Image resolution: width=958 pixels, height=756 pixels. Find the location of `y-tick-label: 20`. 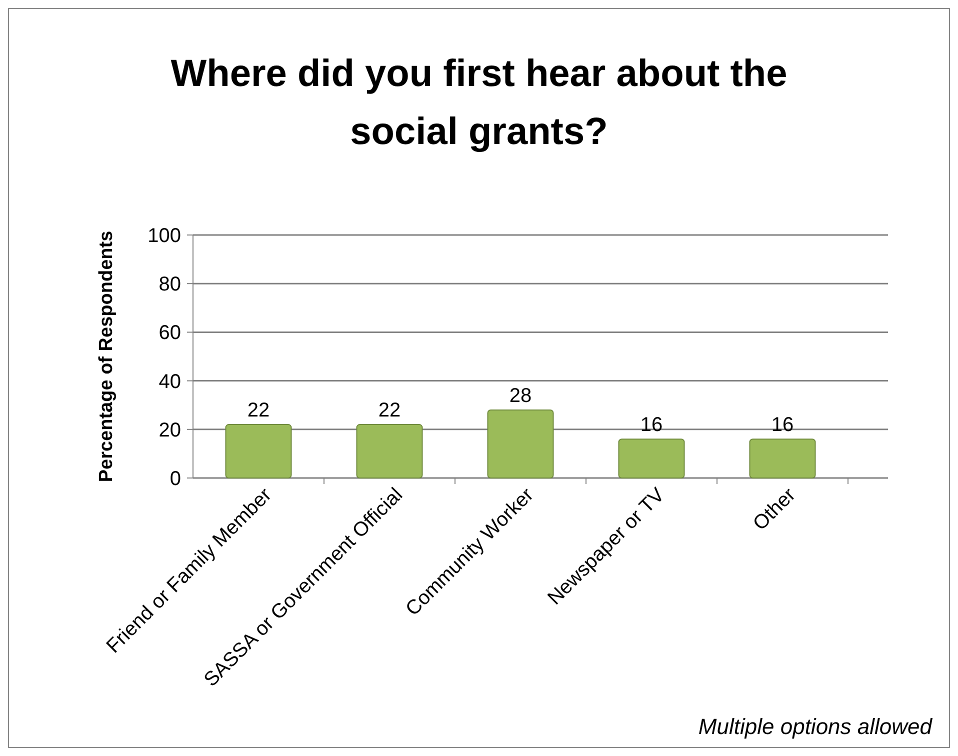

y-tick-label: 20 is located at coordinates (169, 430).